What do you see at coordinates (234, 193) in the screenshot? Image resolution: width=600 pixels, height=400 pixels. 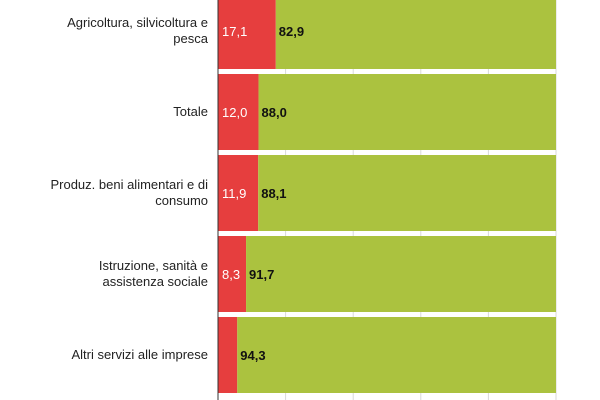 I see `data-label-red: 11,9` at bounding box center [234, 193].